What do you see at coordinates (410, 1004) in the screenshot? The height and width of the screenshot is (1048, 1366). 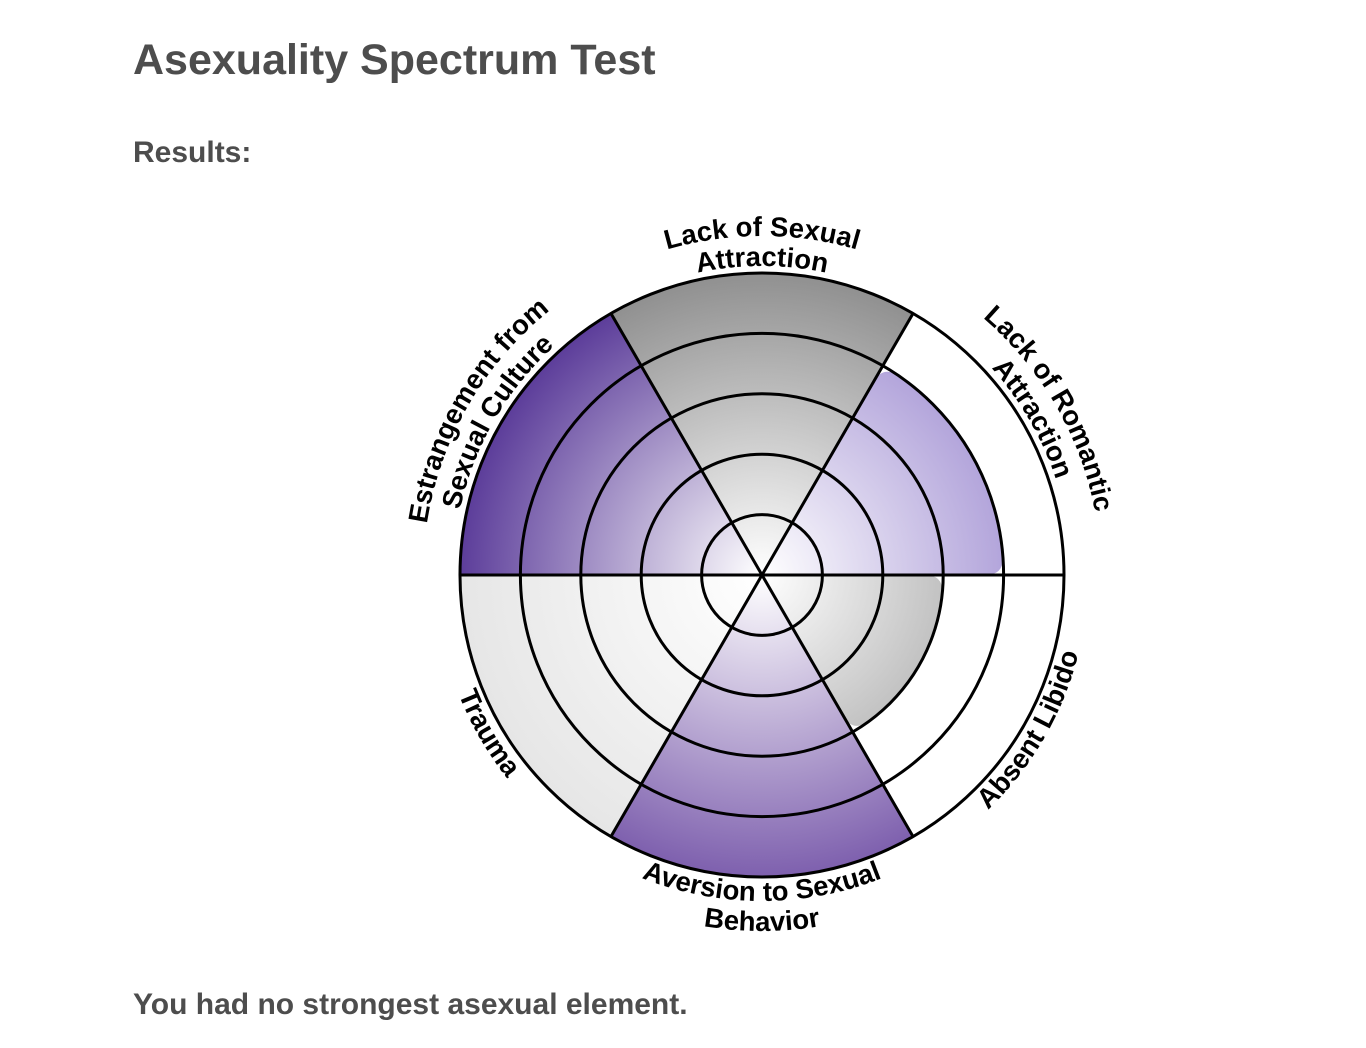 I see `result-summary: You had no strongest asexual element.` at bounding box center [410, 1004].